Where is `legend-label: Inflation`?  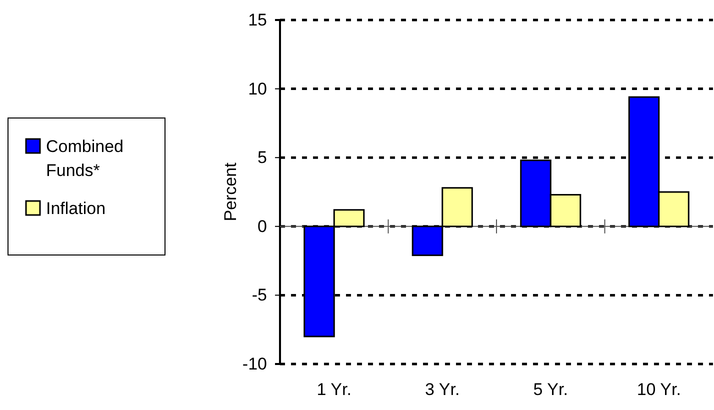
legend-label: Inflation is located at coordinates (76, 208).